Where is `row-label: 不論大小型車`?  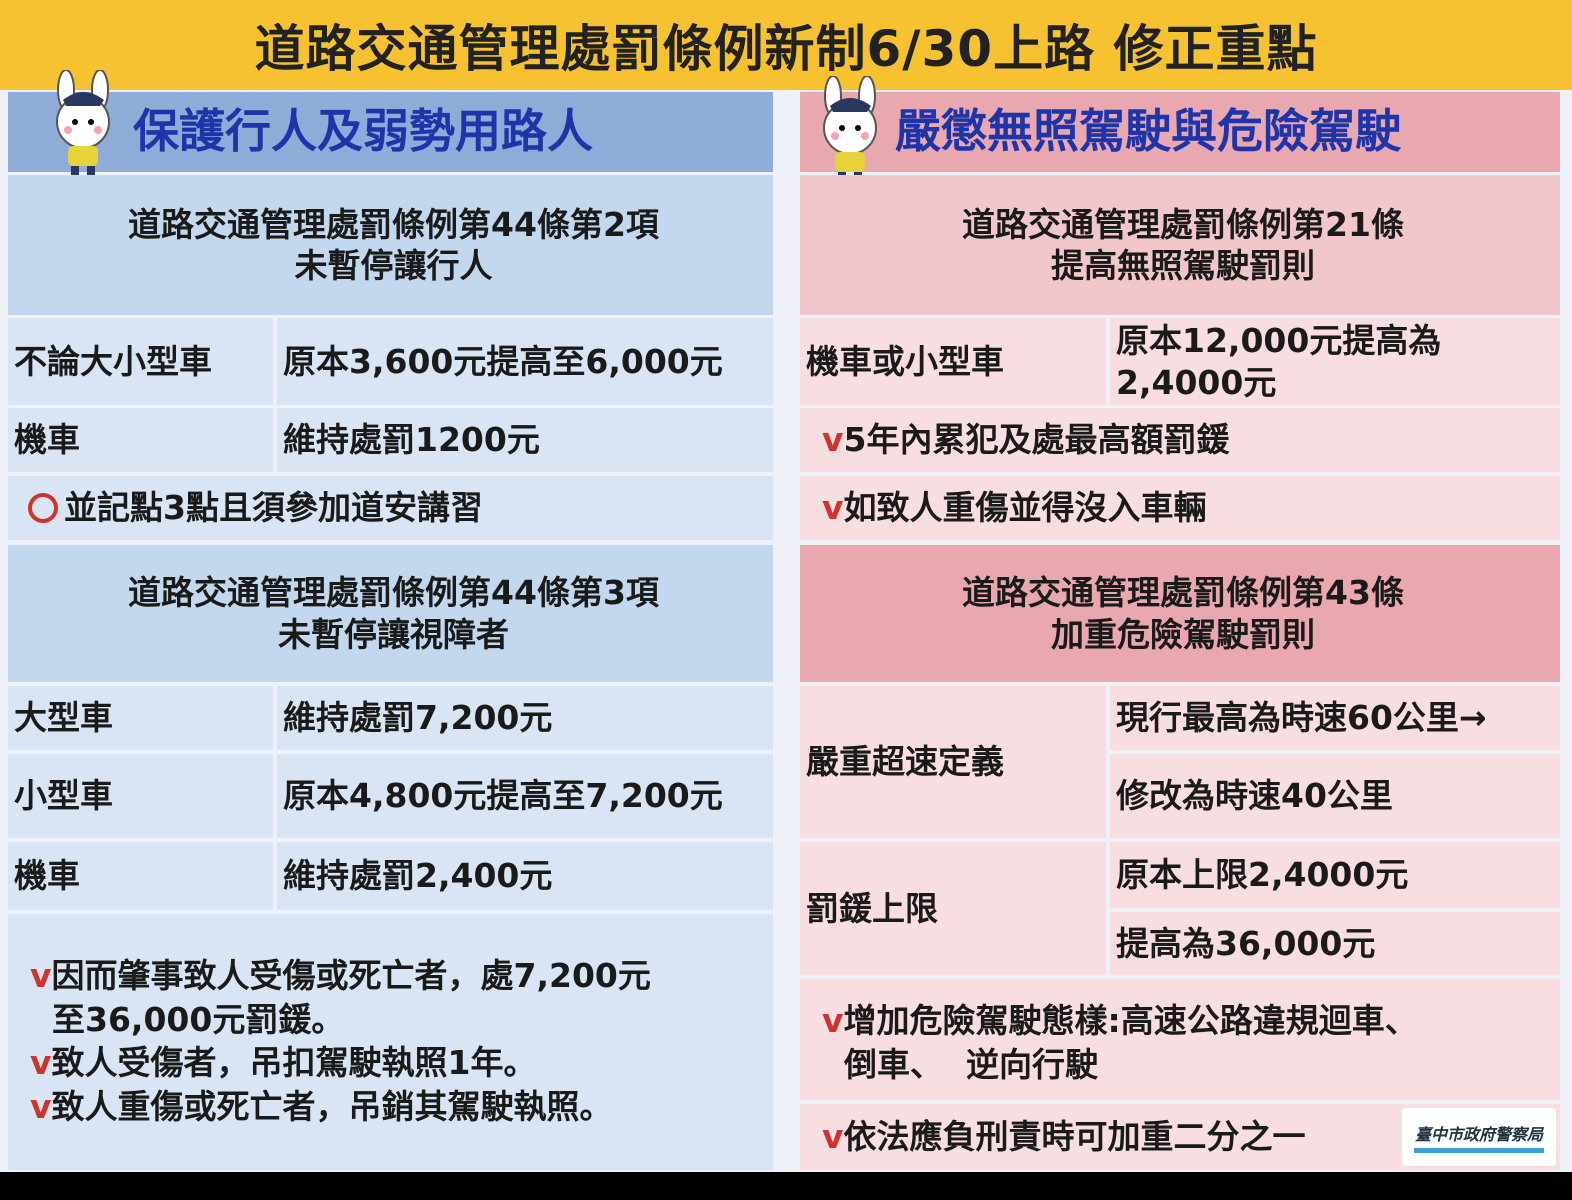
row-label: 不論大小型車 is located at coordinates (140, 361).